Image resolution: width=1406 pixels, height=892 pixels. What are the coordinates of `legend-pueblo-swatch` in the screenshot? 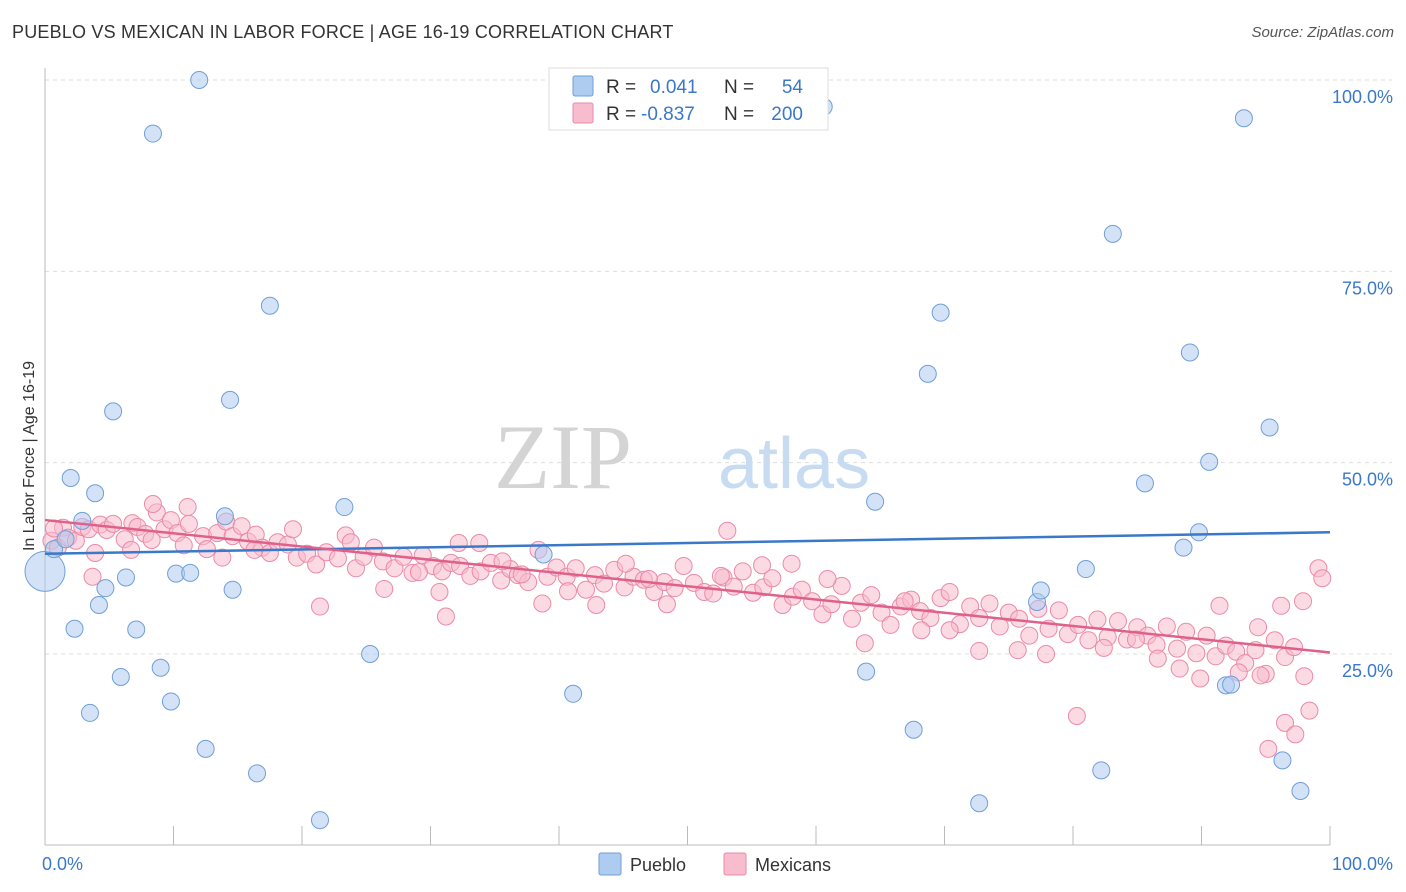 It's located at (610, 864).